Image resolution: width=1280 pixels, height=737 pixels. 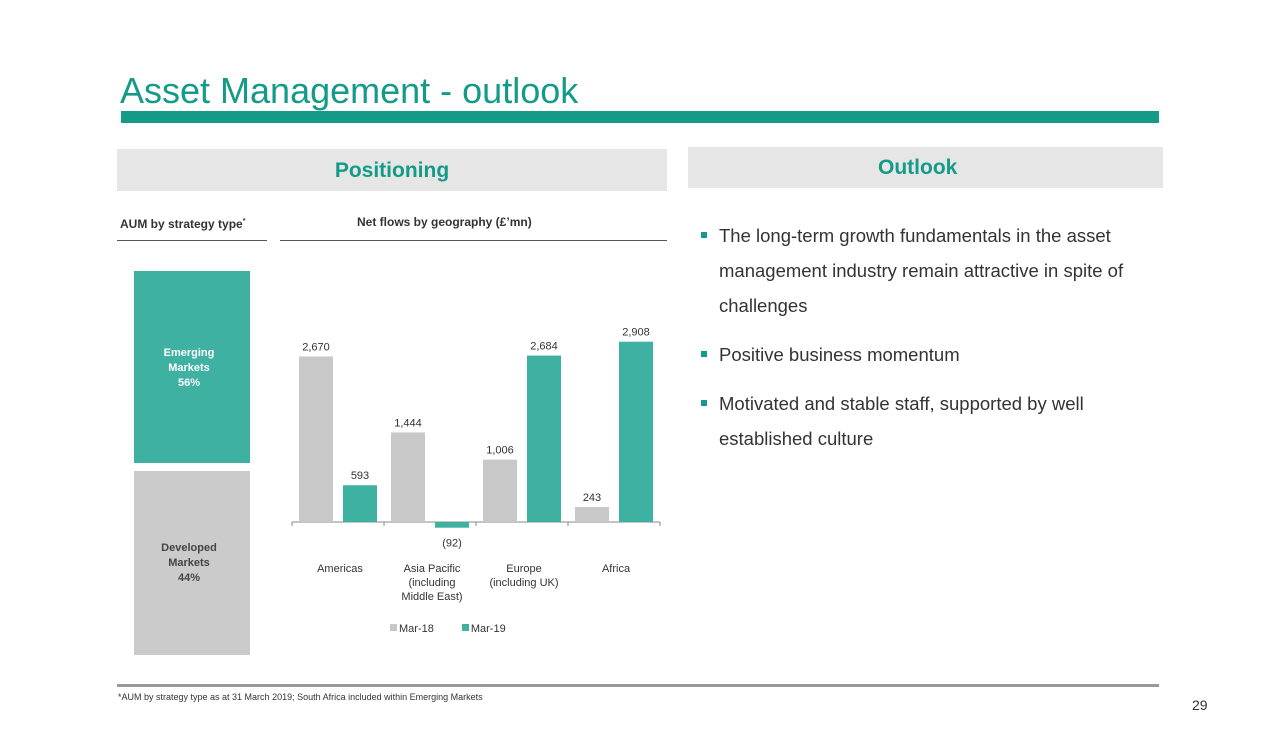 I want to click on category-label: (including, so click(x=431, y=583).